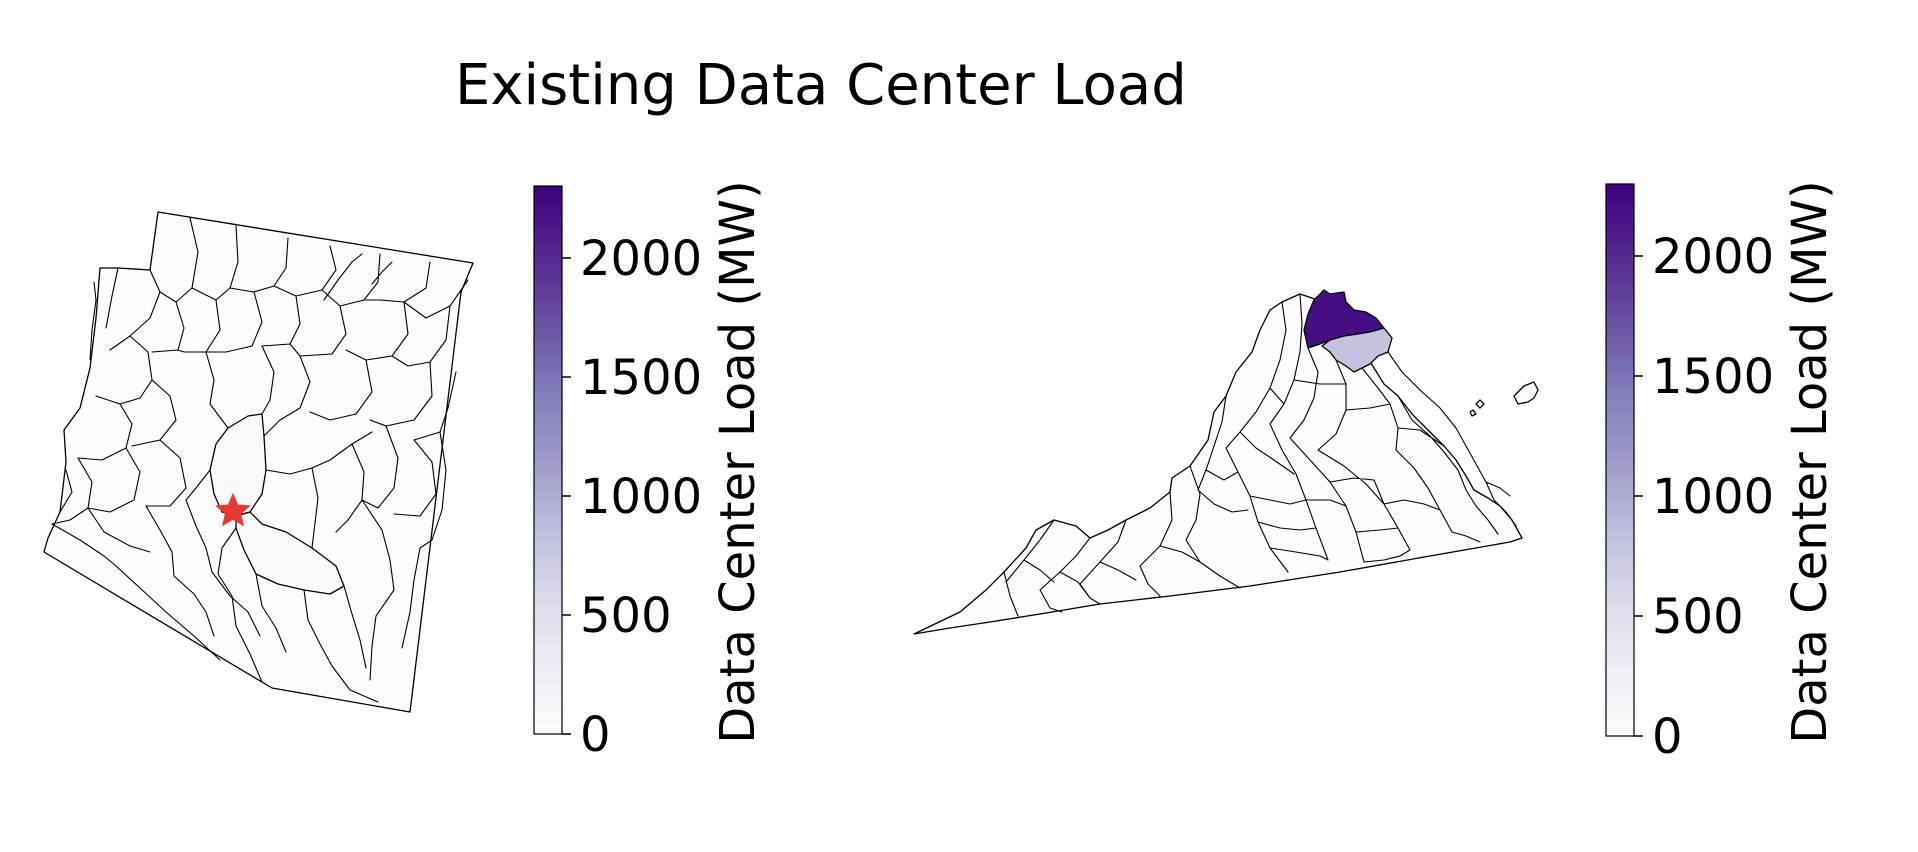  What do you see at coordinates (233, 509) in the screenshot?
I see `arizona-data-center-star` at bounding box center [233, 509].